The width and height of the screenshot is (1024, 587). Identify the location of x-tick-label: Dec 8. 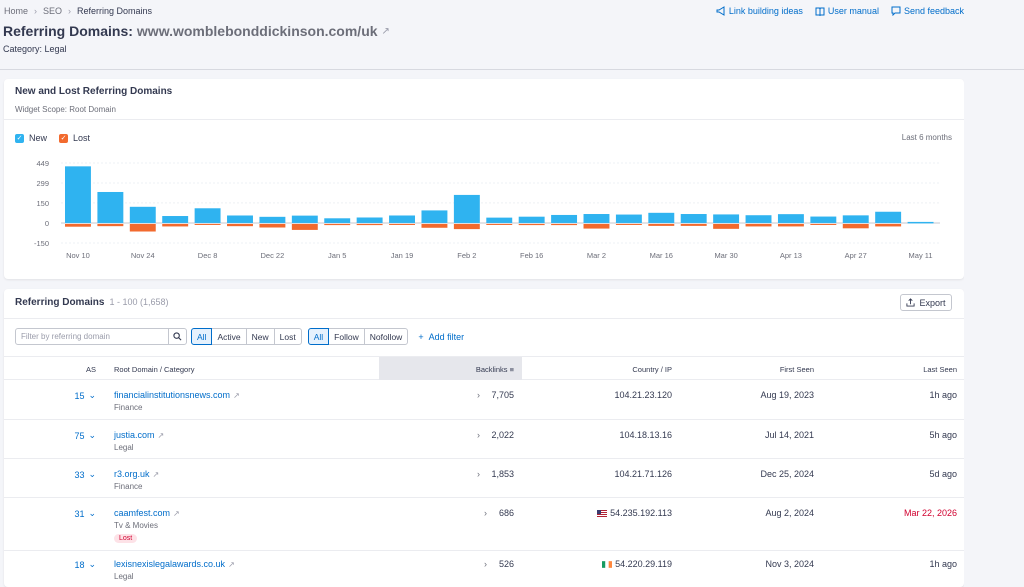
(208, 255).